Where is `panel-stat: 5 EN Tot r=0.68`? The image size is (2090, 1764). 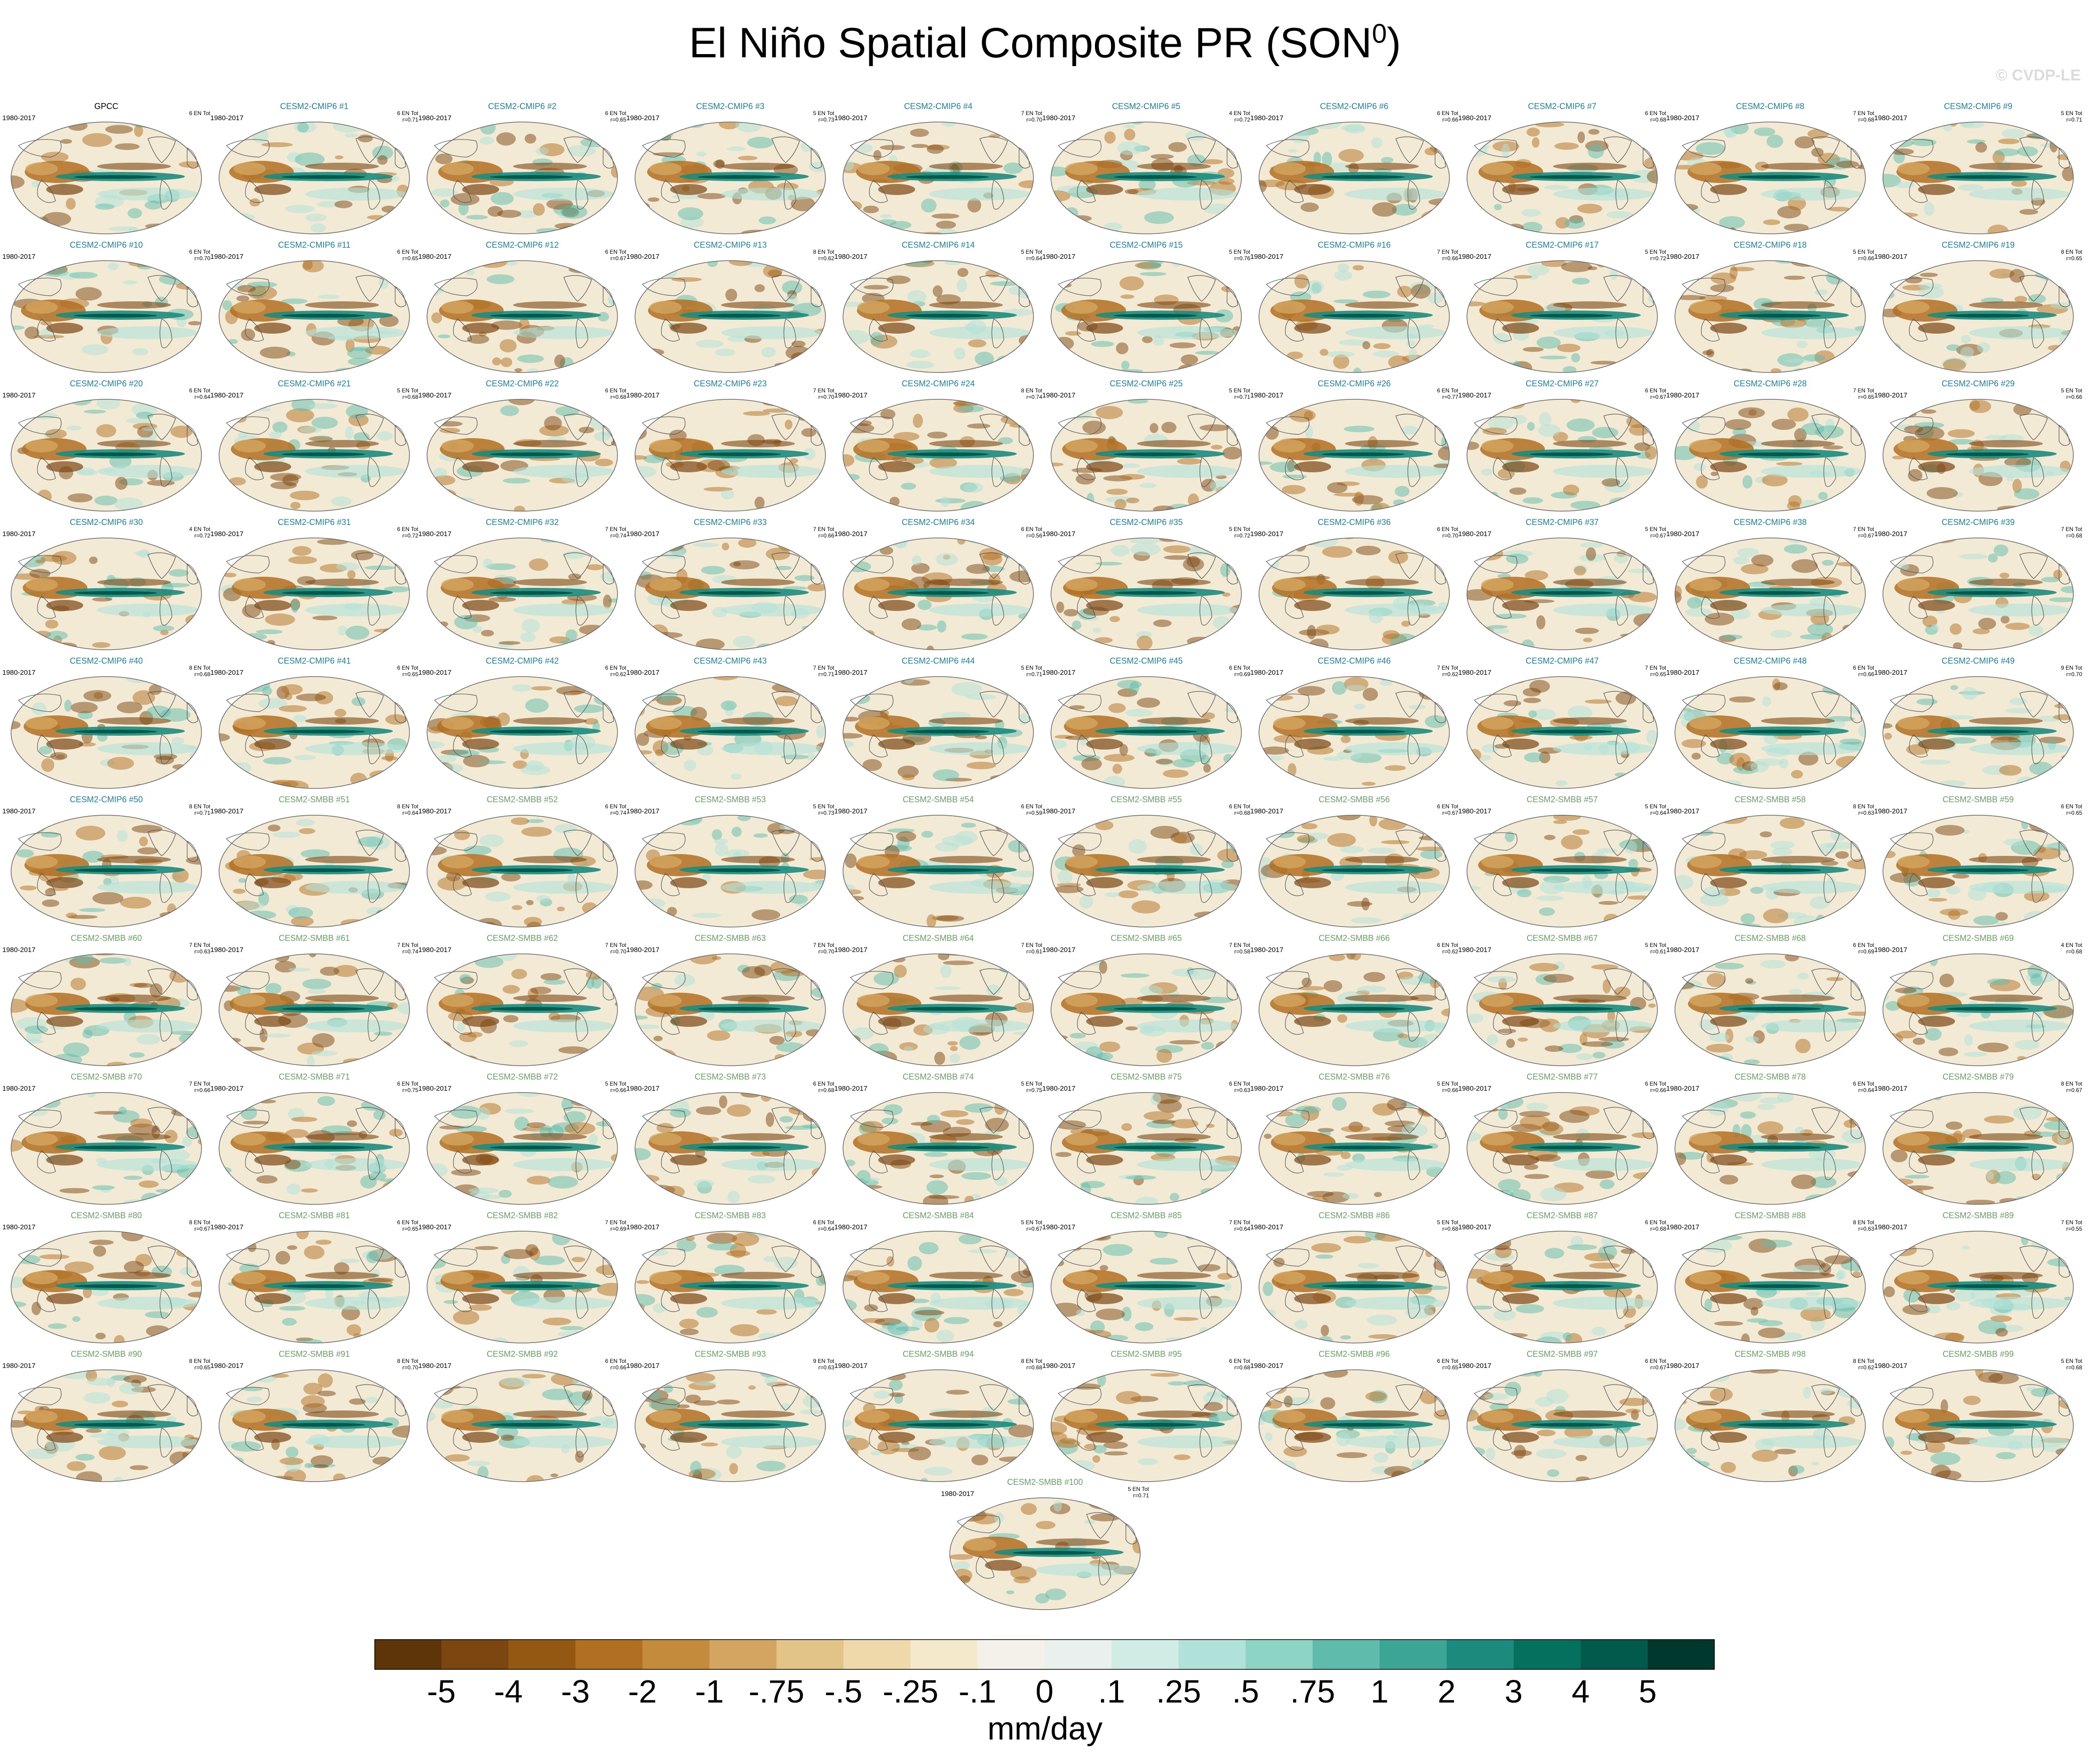
panel-stat: 5 EN Tot r=0.68 is located at coordinates (407, 393).